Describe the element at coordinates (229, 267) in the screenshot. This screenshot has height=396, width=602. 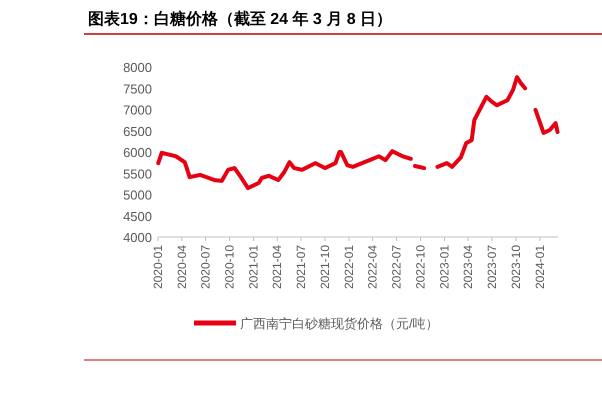
I see `x-tick-label: 2020-10` at that location.